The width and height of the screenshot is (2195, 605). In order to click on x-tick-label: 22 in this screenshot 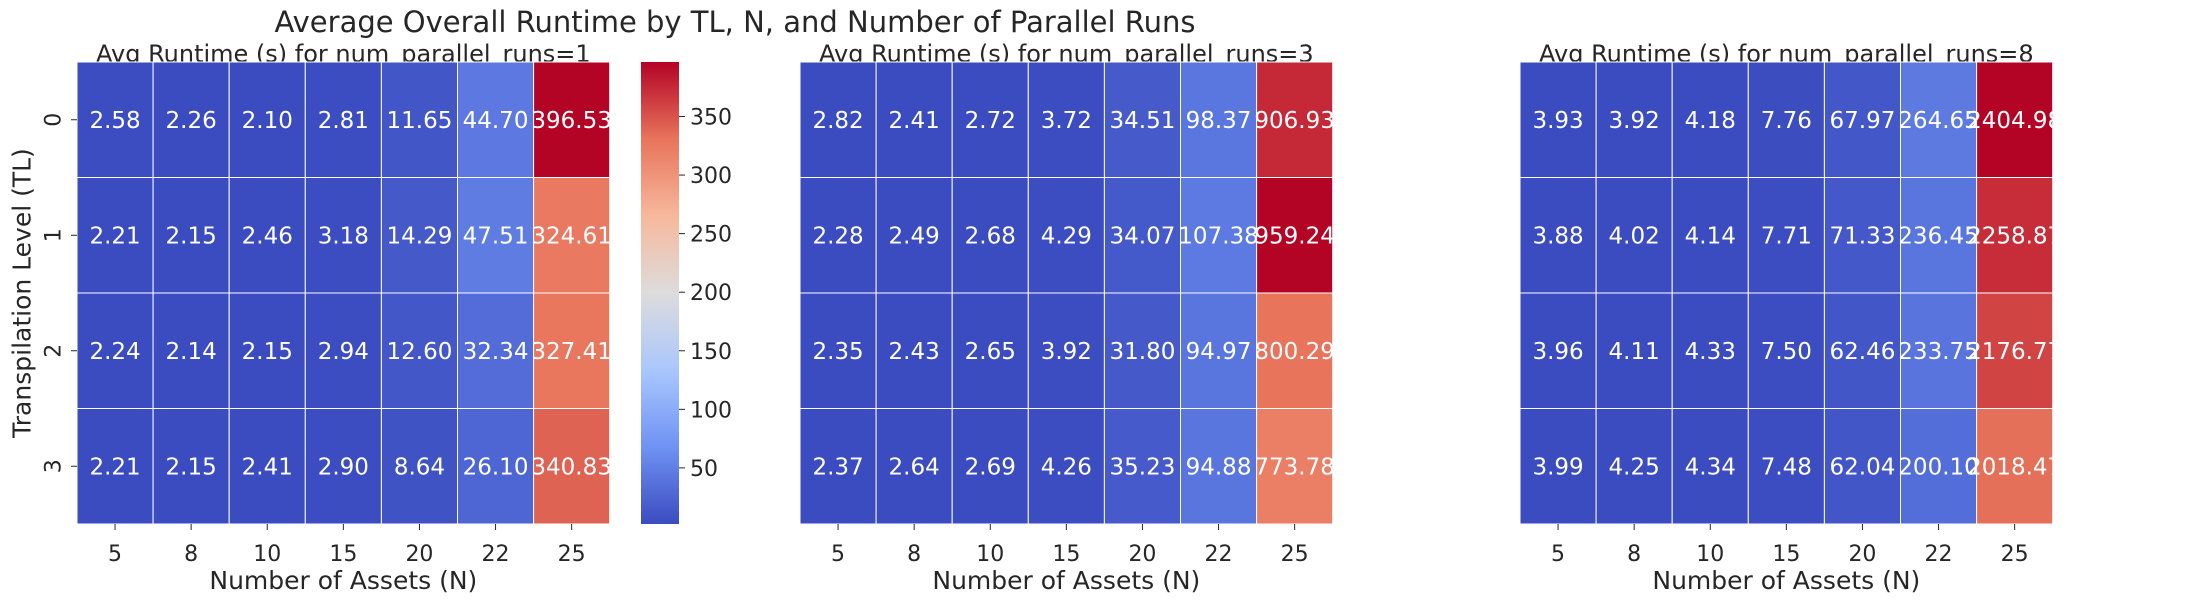, I will do `click(496, 554)`.